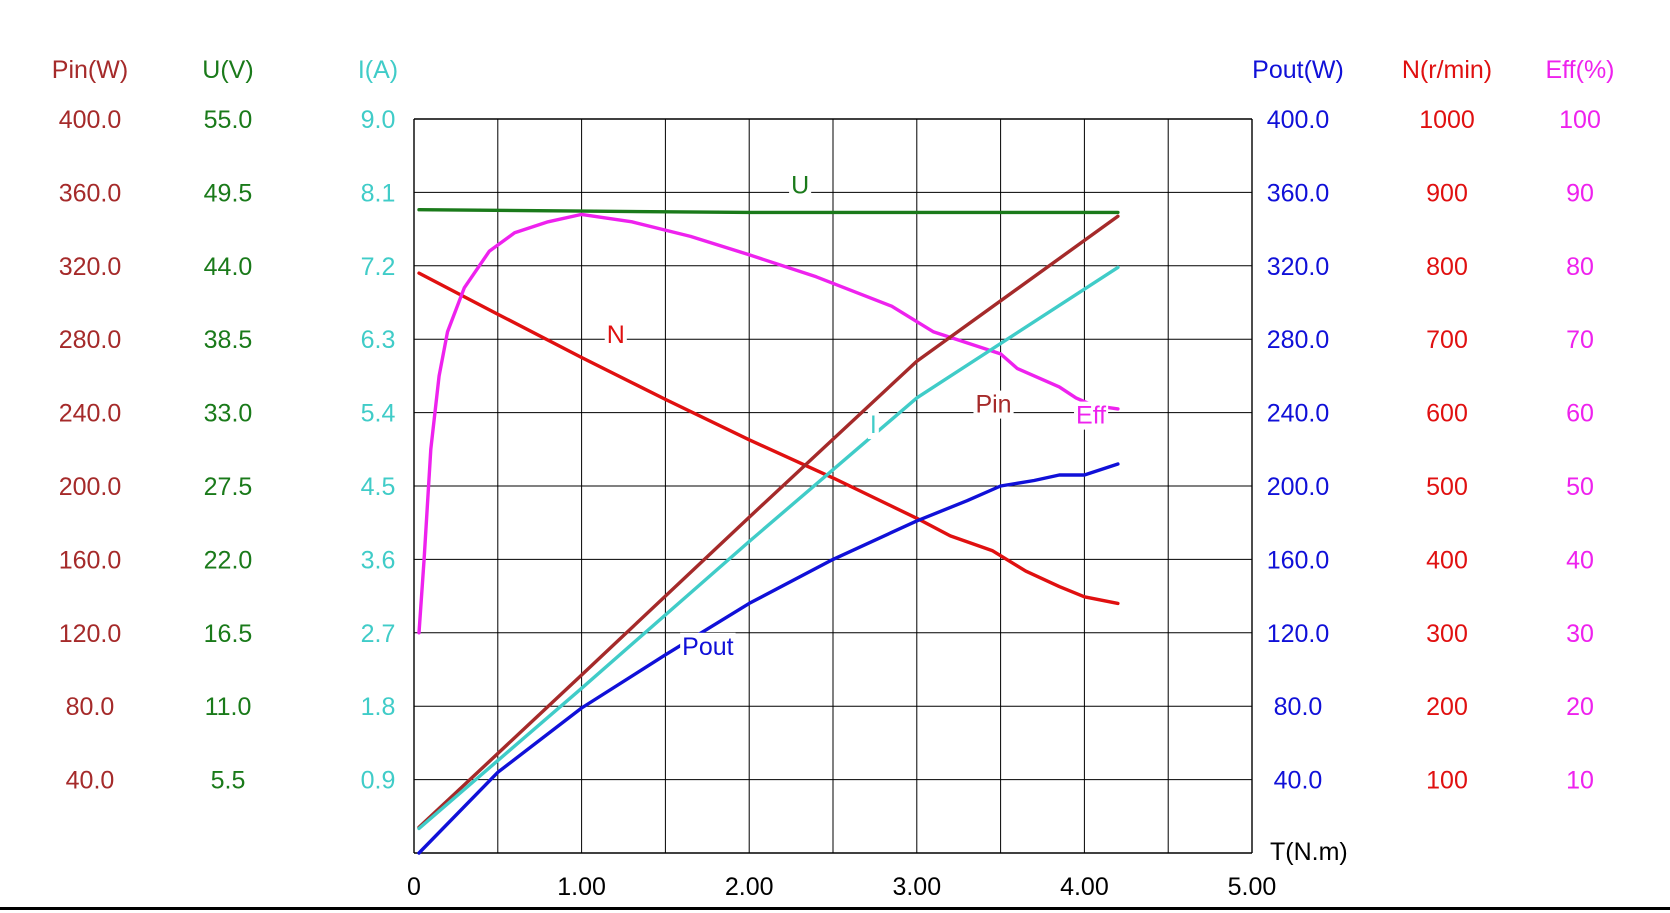 The height and width of the screenshot is (913, 1670). What do you see at coordinates (90, 120) in the screenshot?
I see `y-tick-label-pin: 400.0` at bounding box center [90, 120].